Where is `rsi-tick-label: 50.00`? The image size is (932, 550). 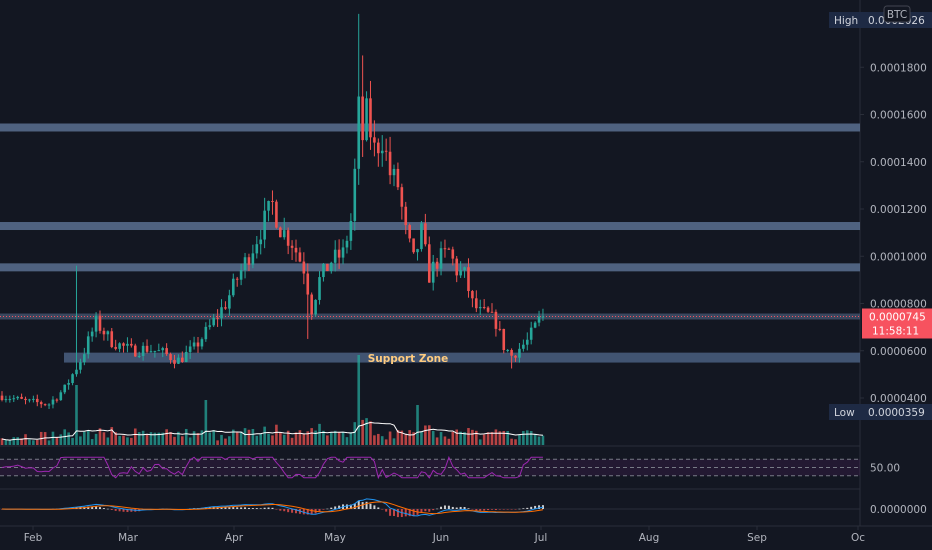
rsi-tick-label: 50.00 is located at coordinates (885, 469).